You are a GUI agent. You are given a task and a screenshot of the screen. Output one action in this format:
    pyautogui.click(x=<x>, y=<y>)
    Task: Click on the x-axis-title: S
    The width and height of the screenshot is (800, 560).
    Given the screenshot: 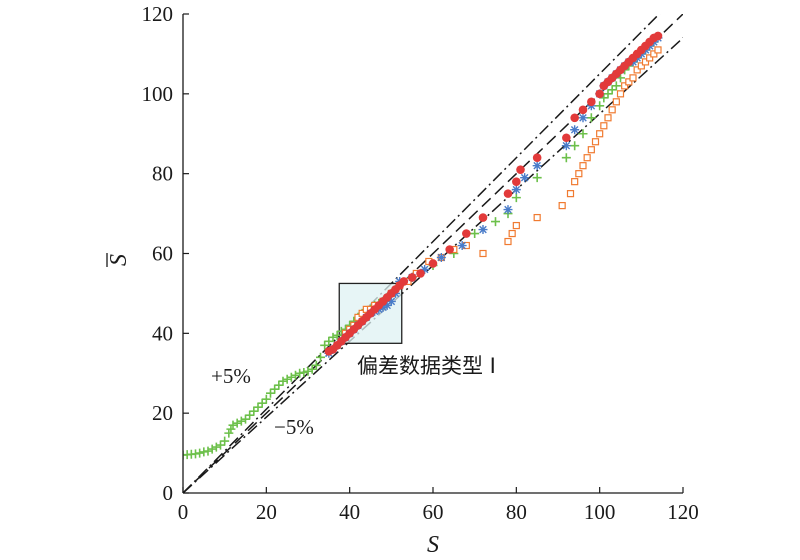 What is the action you would take?
    pyautogui.click(x=433, y=545)
    